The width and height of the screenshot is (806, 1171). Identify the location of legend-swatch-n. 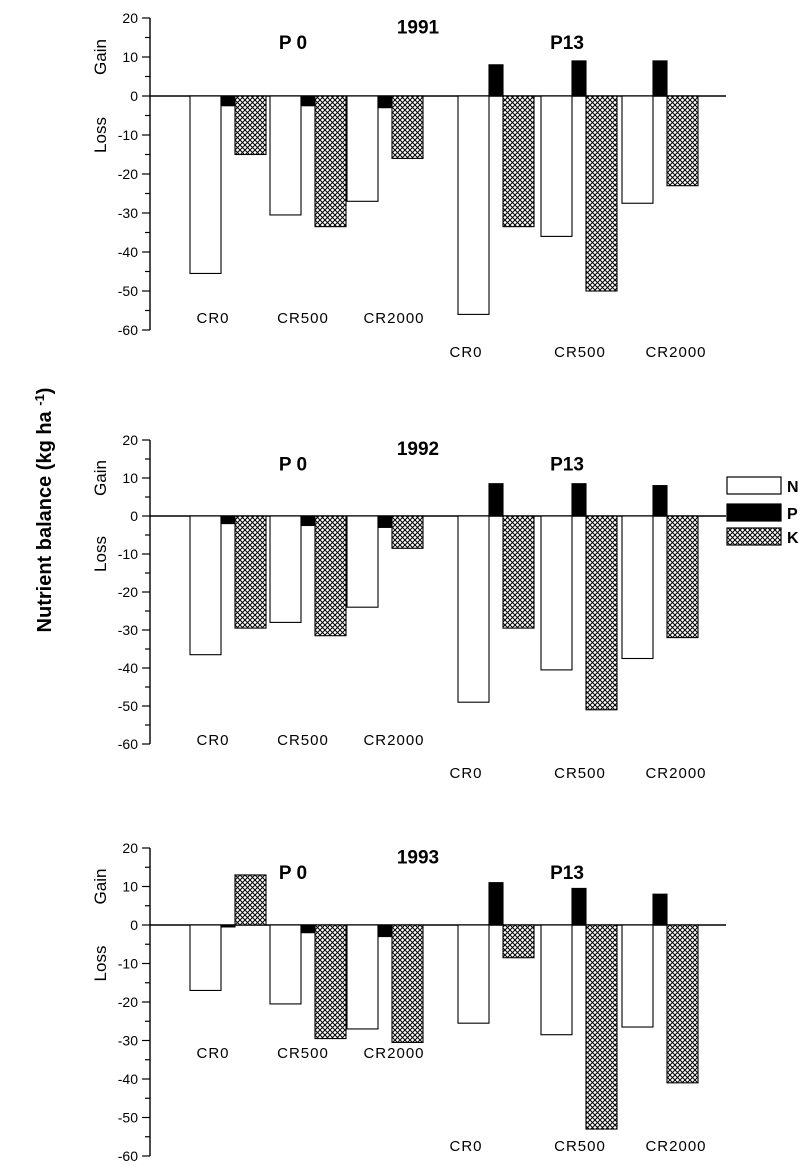
(754, 485).